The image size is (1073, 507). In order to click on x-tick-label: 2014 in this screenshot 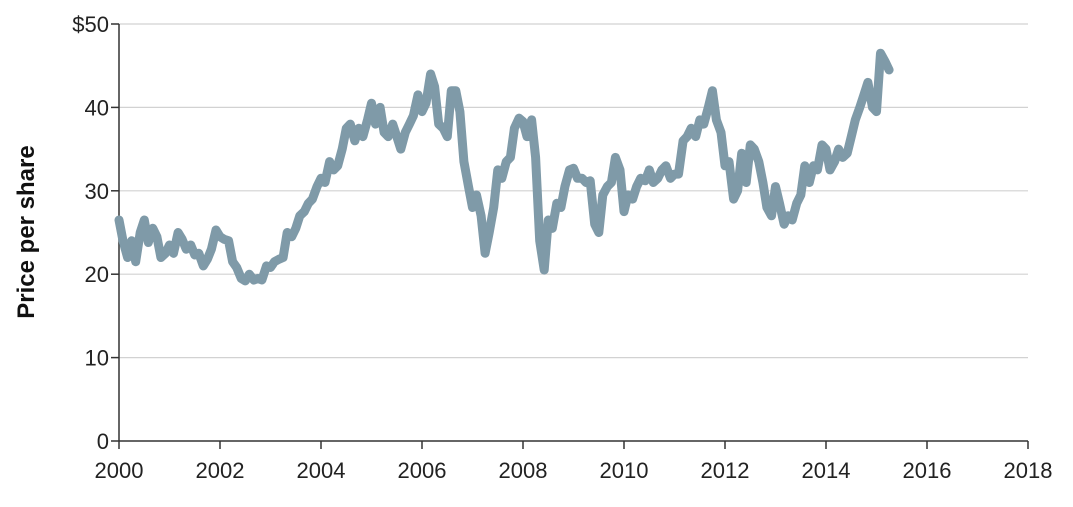, I will do `click(826, 470)`.